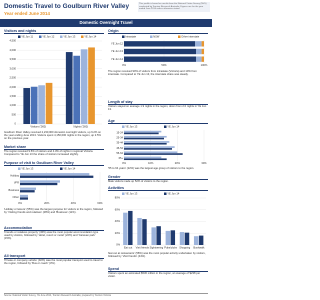 This screenshot has width=320, height=300. What do you see at coordinates (157, 248) in the screenshot?
I see `x-tick-label: Sightseeing` at bounding box center [157, 248].